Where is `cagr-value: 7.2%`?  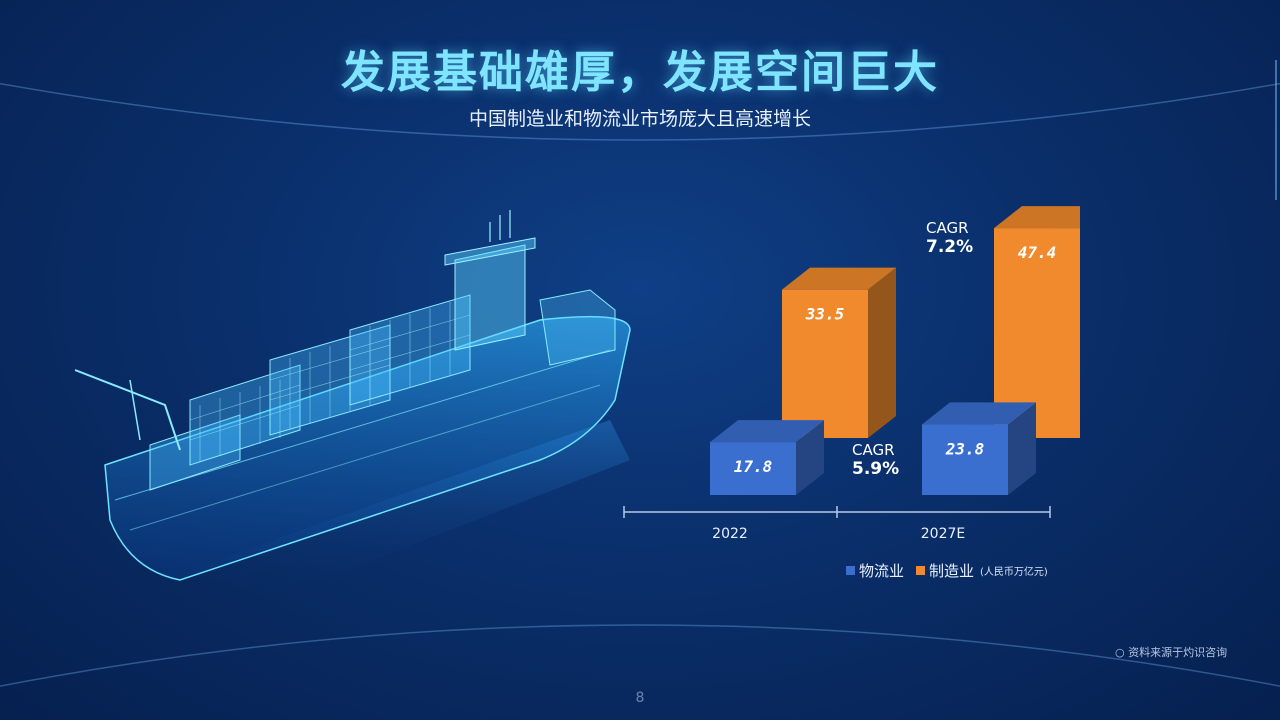 cagr-value: 7.2% is located at coordinates (950, 247).